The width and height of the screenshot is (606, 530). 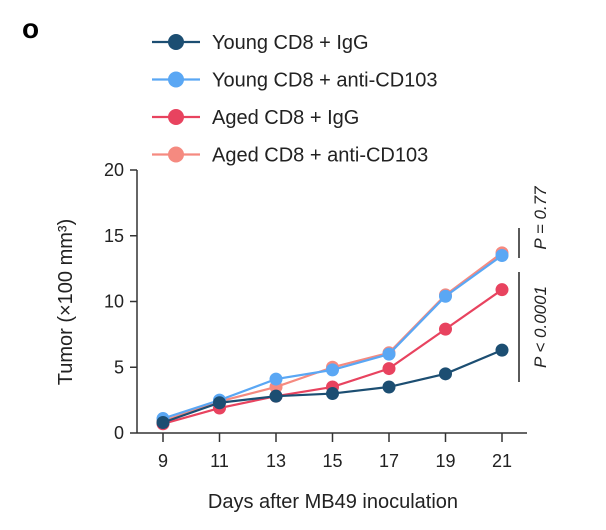 I want to click on x-tick-label: 21, so click(x=502, y=461).